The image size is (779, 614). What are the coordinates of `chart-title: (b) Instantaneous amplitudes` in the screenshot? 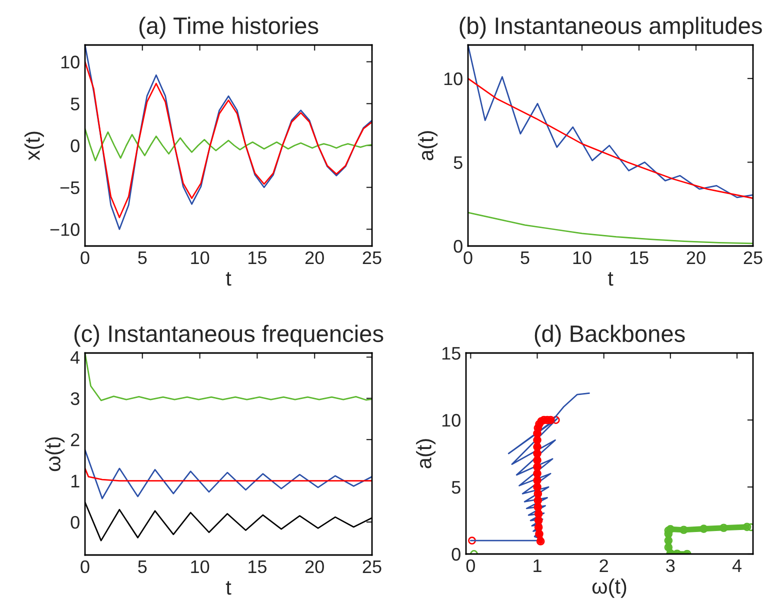 It's located at (611, 27).